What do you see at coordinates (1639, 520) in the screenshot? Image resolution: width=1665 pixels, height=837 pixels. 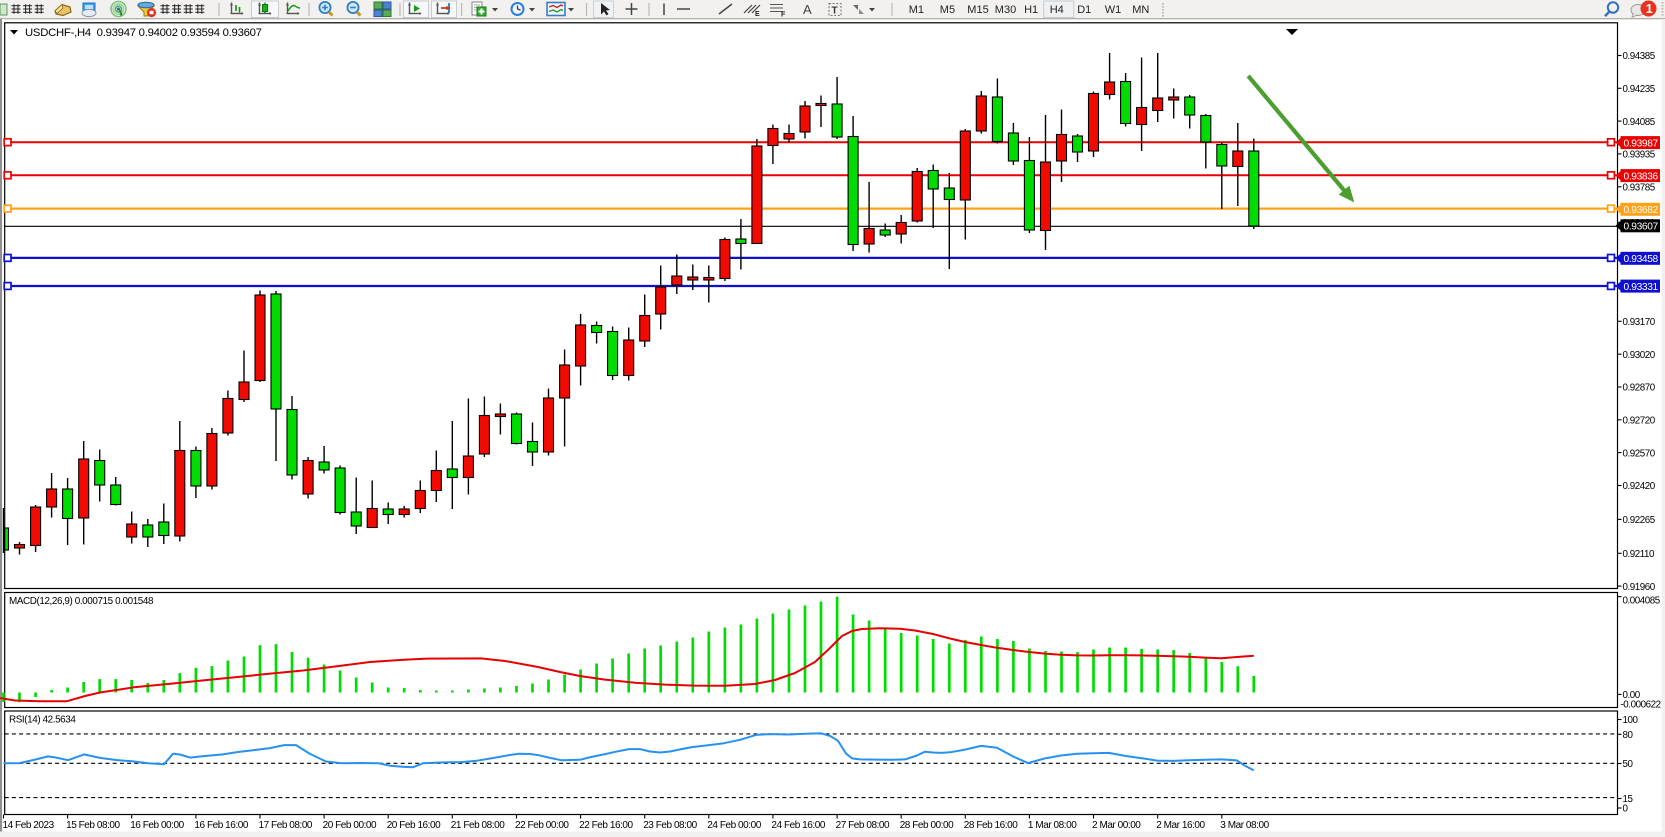 I see `svg-text: 0.92265` at bounding box center [1639, 520].